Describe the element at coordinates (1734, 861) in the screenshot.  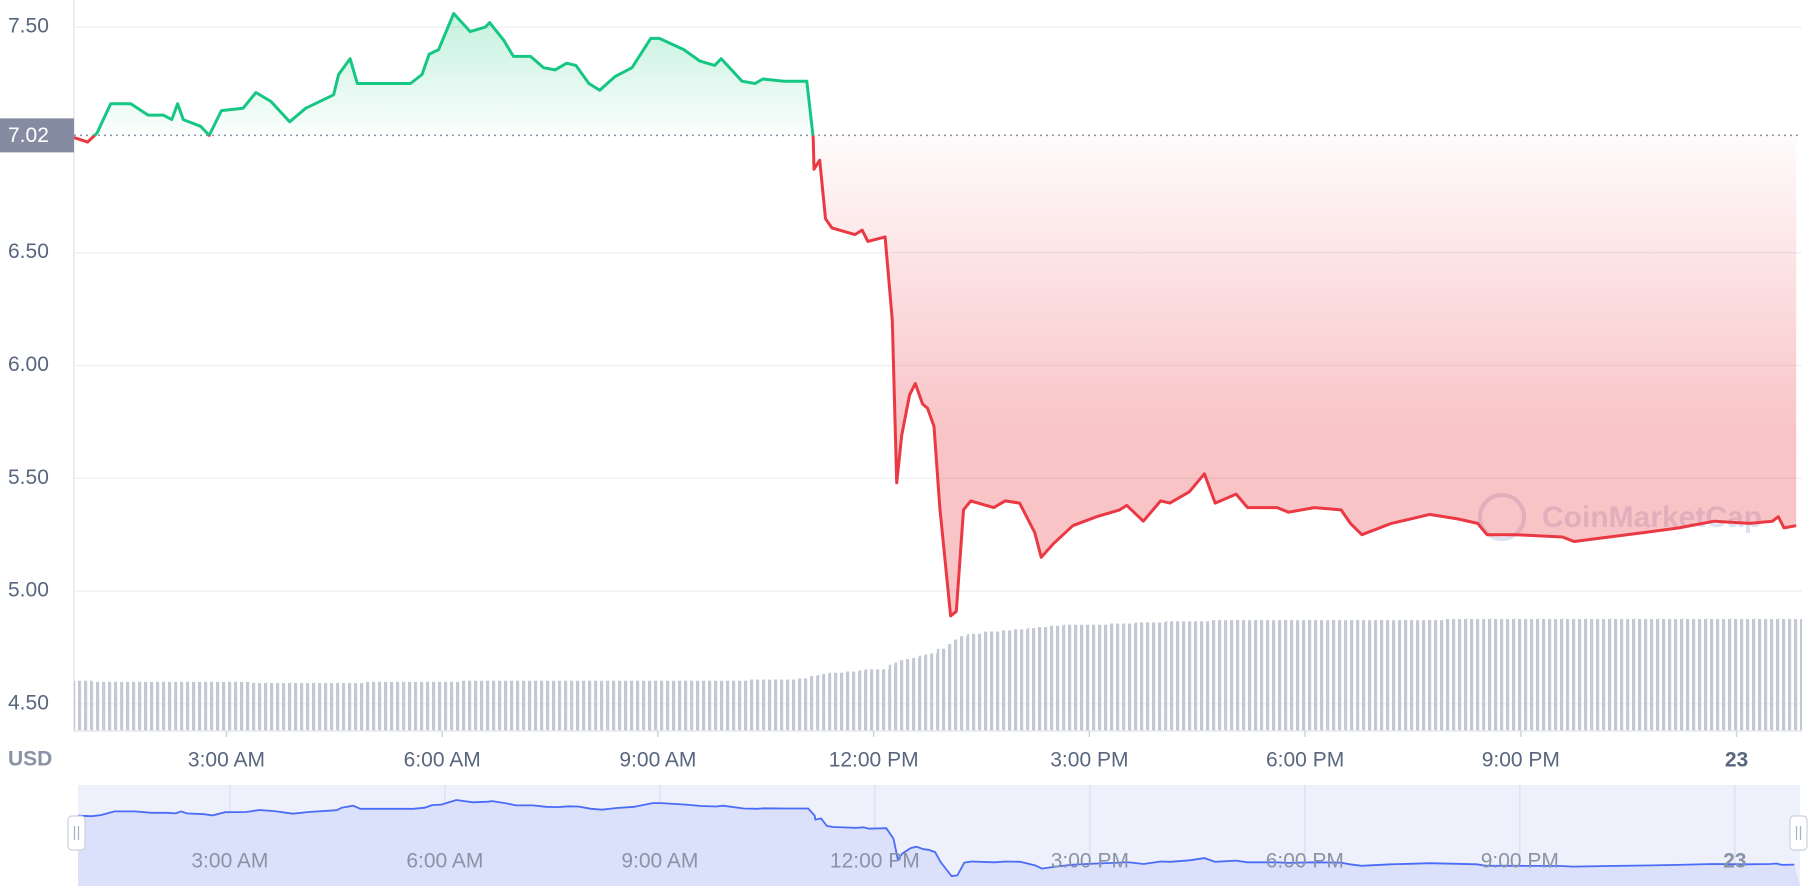
I see `navigator-tick-label: 23` at that location.